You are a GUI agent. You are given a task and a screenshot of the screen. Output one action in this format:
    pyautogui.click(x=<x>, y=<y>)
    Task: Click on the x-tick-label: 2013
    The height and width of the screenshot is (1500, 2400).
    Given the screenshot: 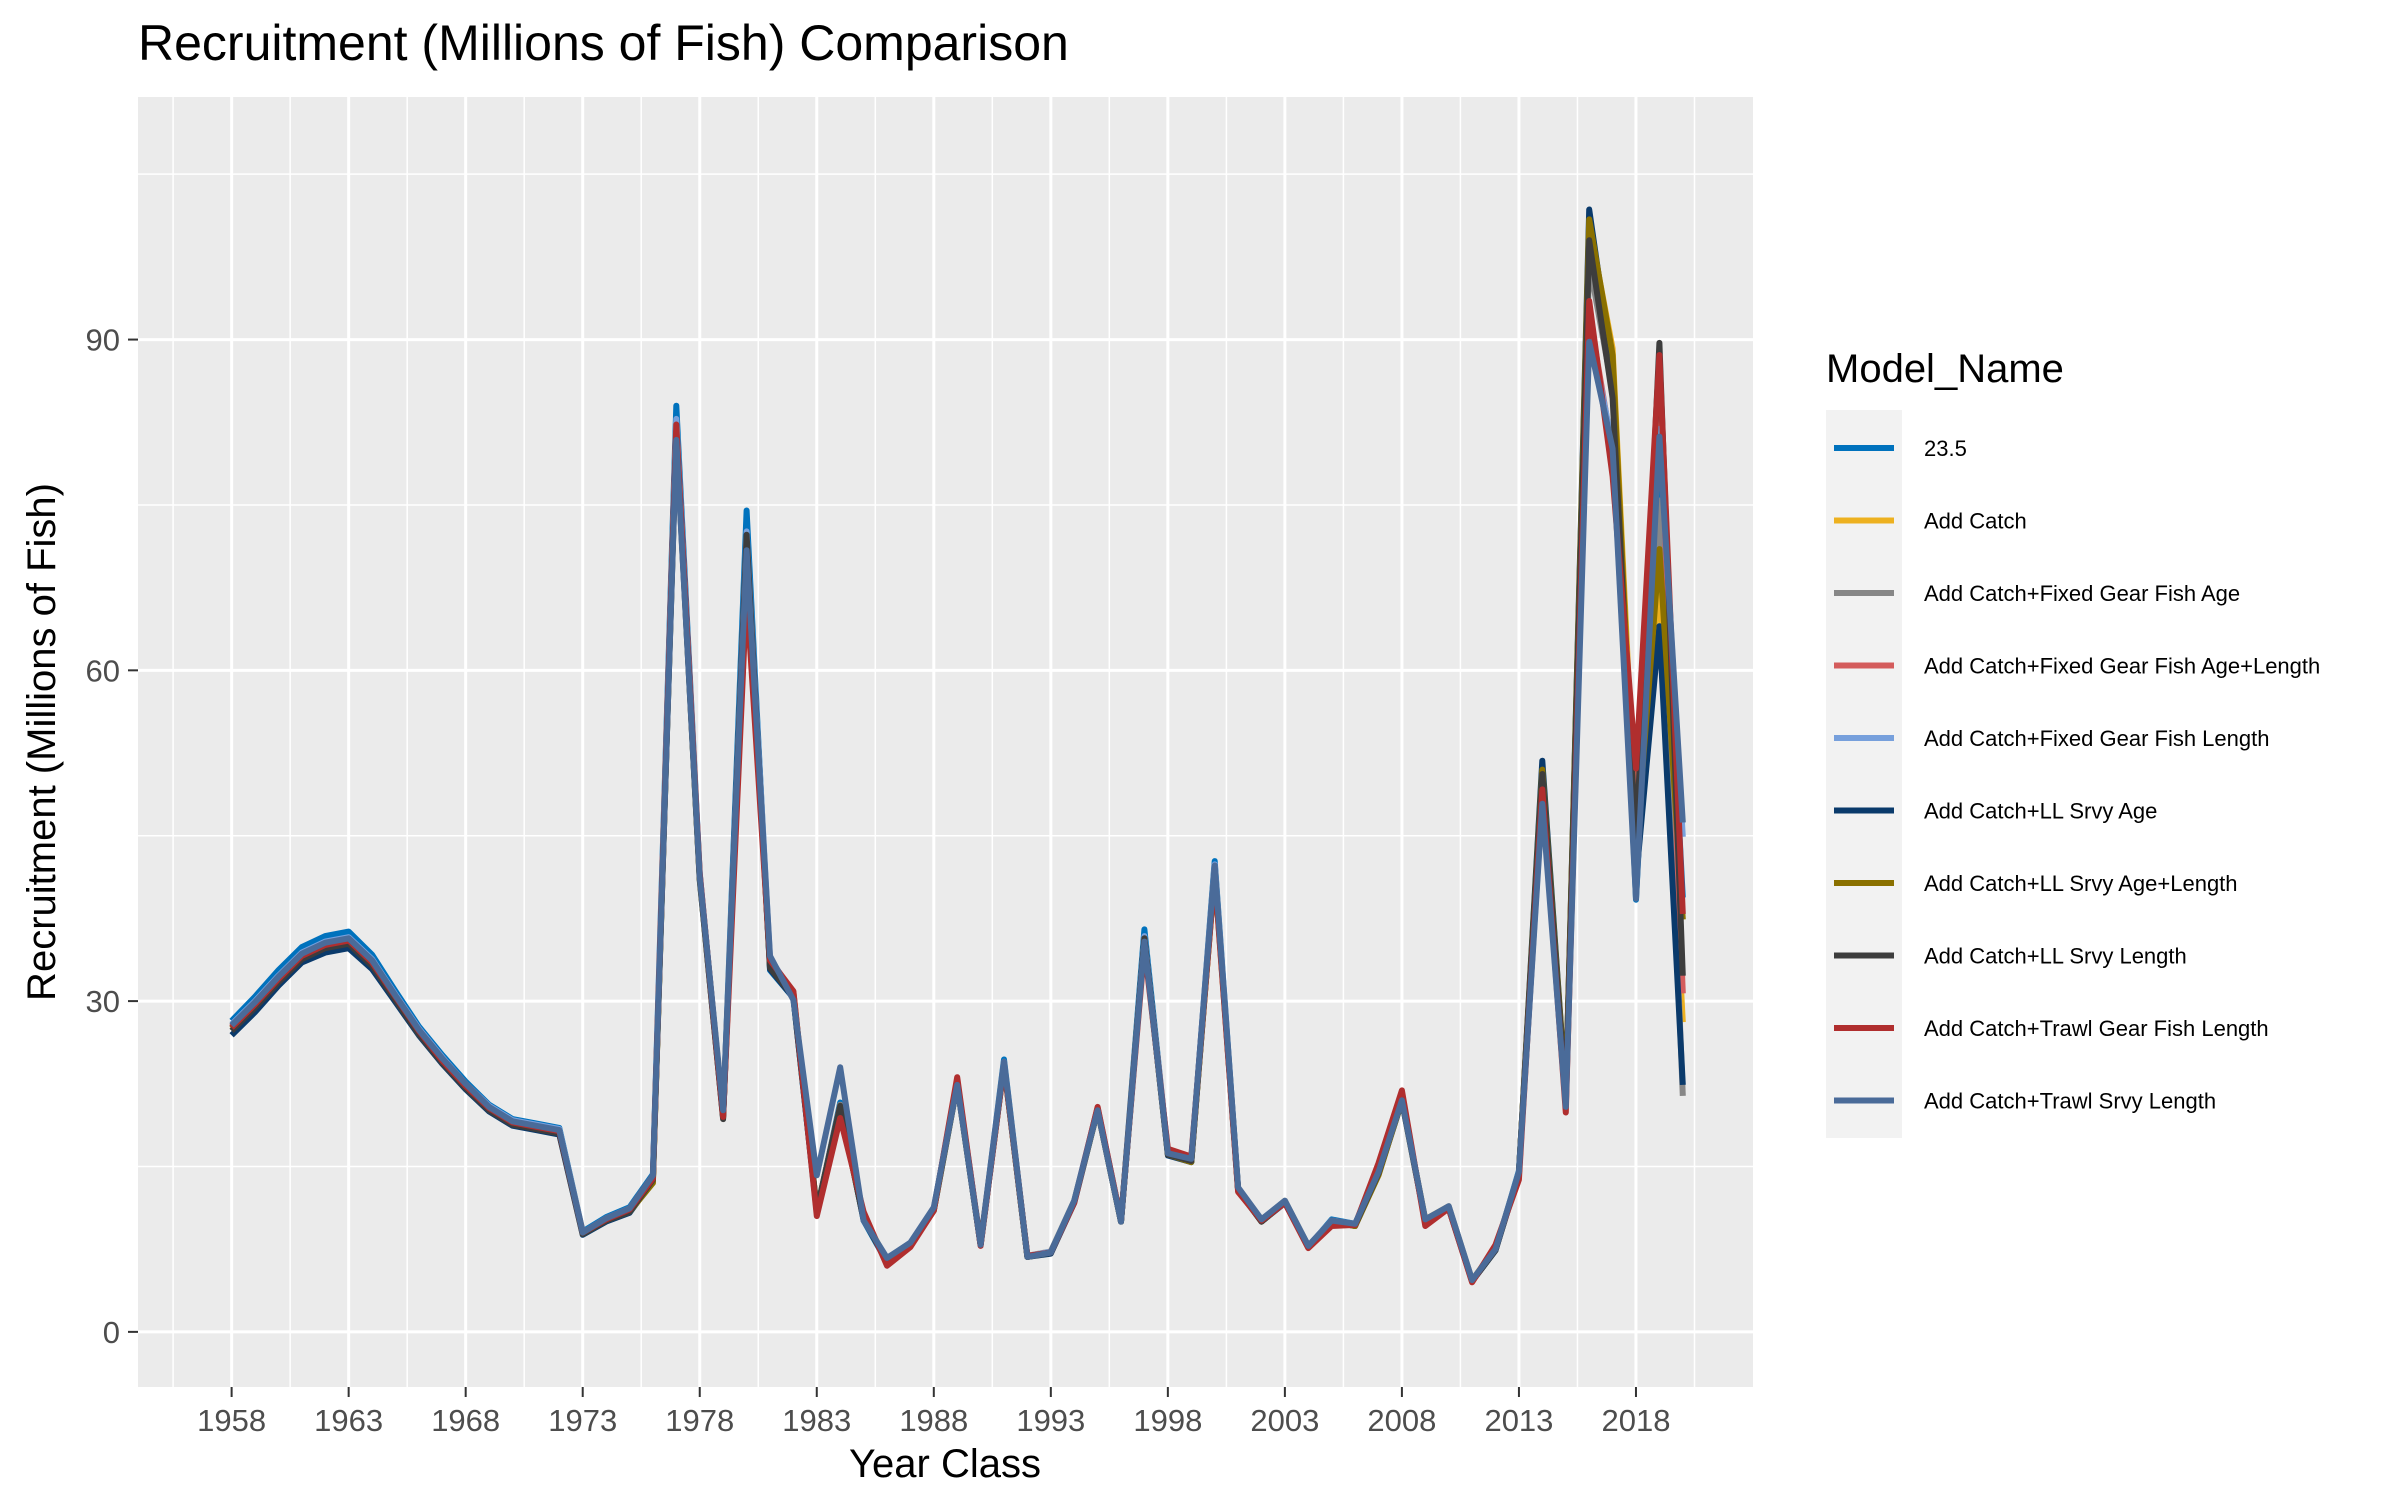 What is the action you would take?
    pyautogui.click(x=1518, y=1420)
    